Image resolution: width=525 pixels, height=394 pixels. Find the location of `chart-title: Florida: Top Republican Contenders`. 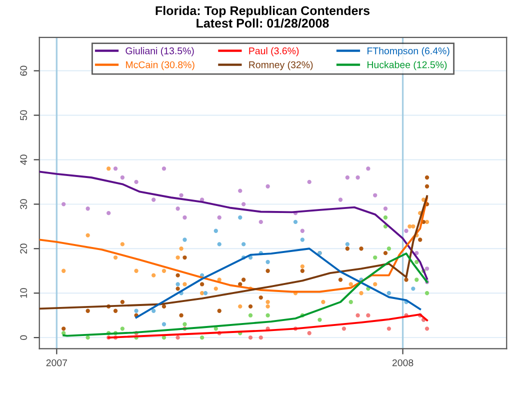

chart-title: Florida: Top Republican Contenders is located at coordinates (263, 12).